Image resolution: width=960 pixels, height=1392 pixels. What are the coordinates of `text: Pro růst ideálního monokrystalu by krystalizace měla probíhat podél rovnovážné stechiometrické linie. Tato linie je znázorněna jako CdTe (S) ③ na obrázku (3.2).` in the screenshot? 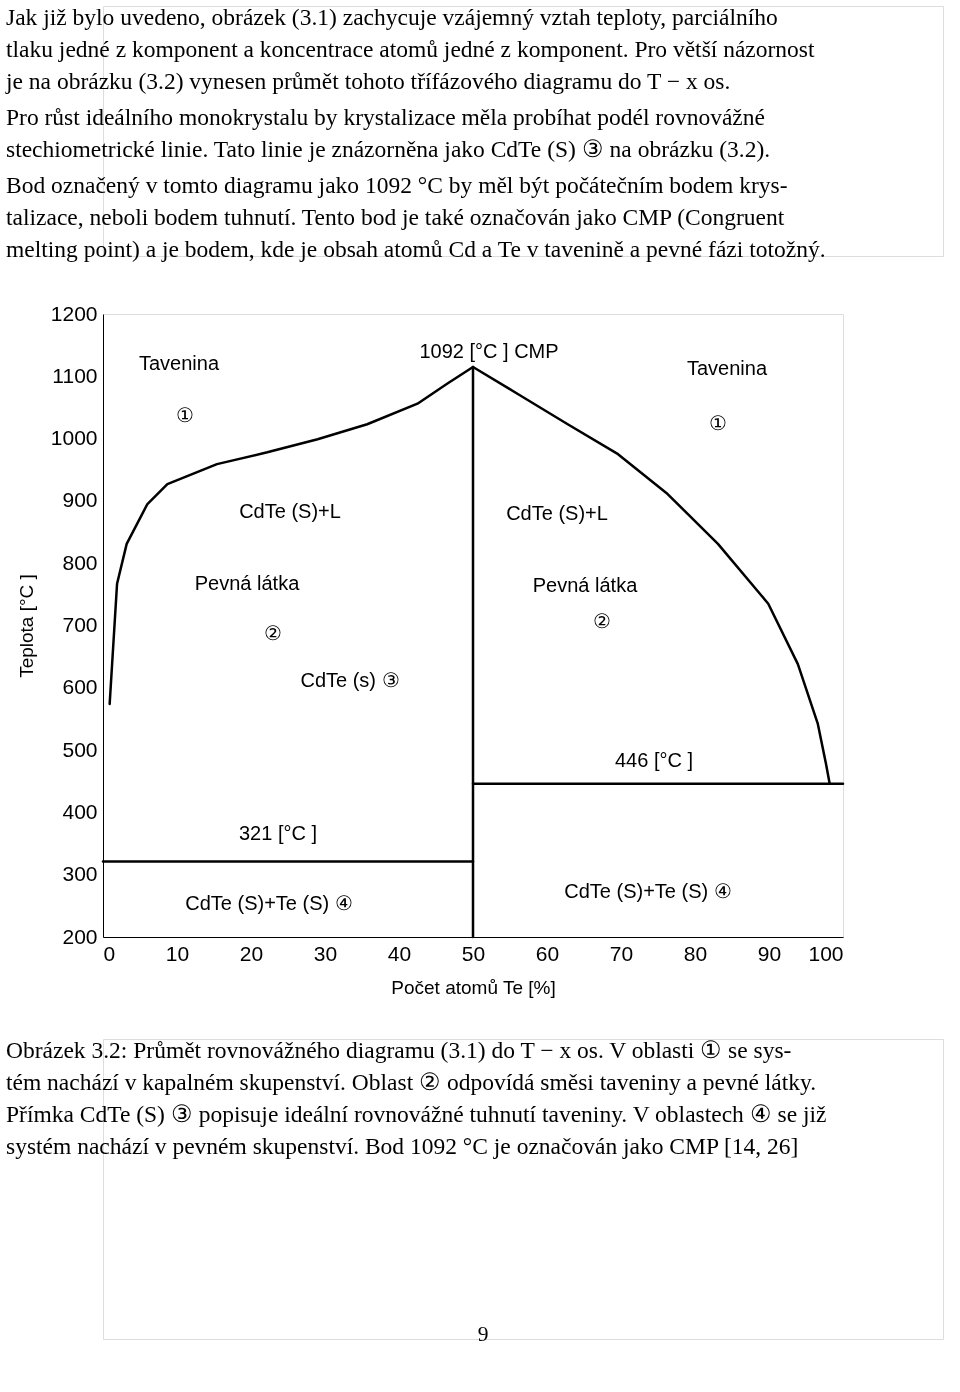 It's located at (388, 133).